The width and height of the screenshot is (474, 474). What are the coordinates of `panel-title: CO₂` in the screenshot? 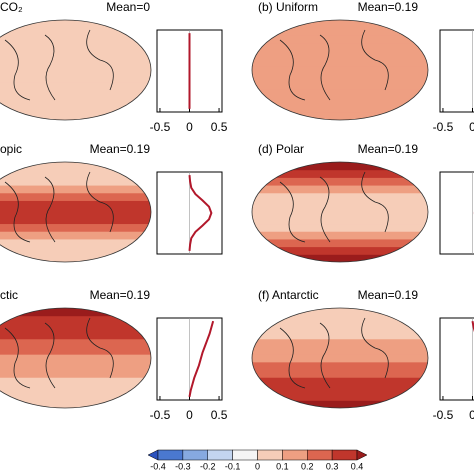 It's located at (11, 7).